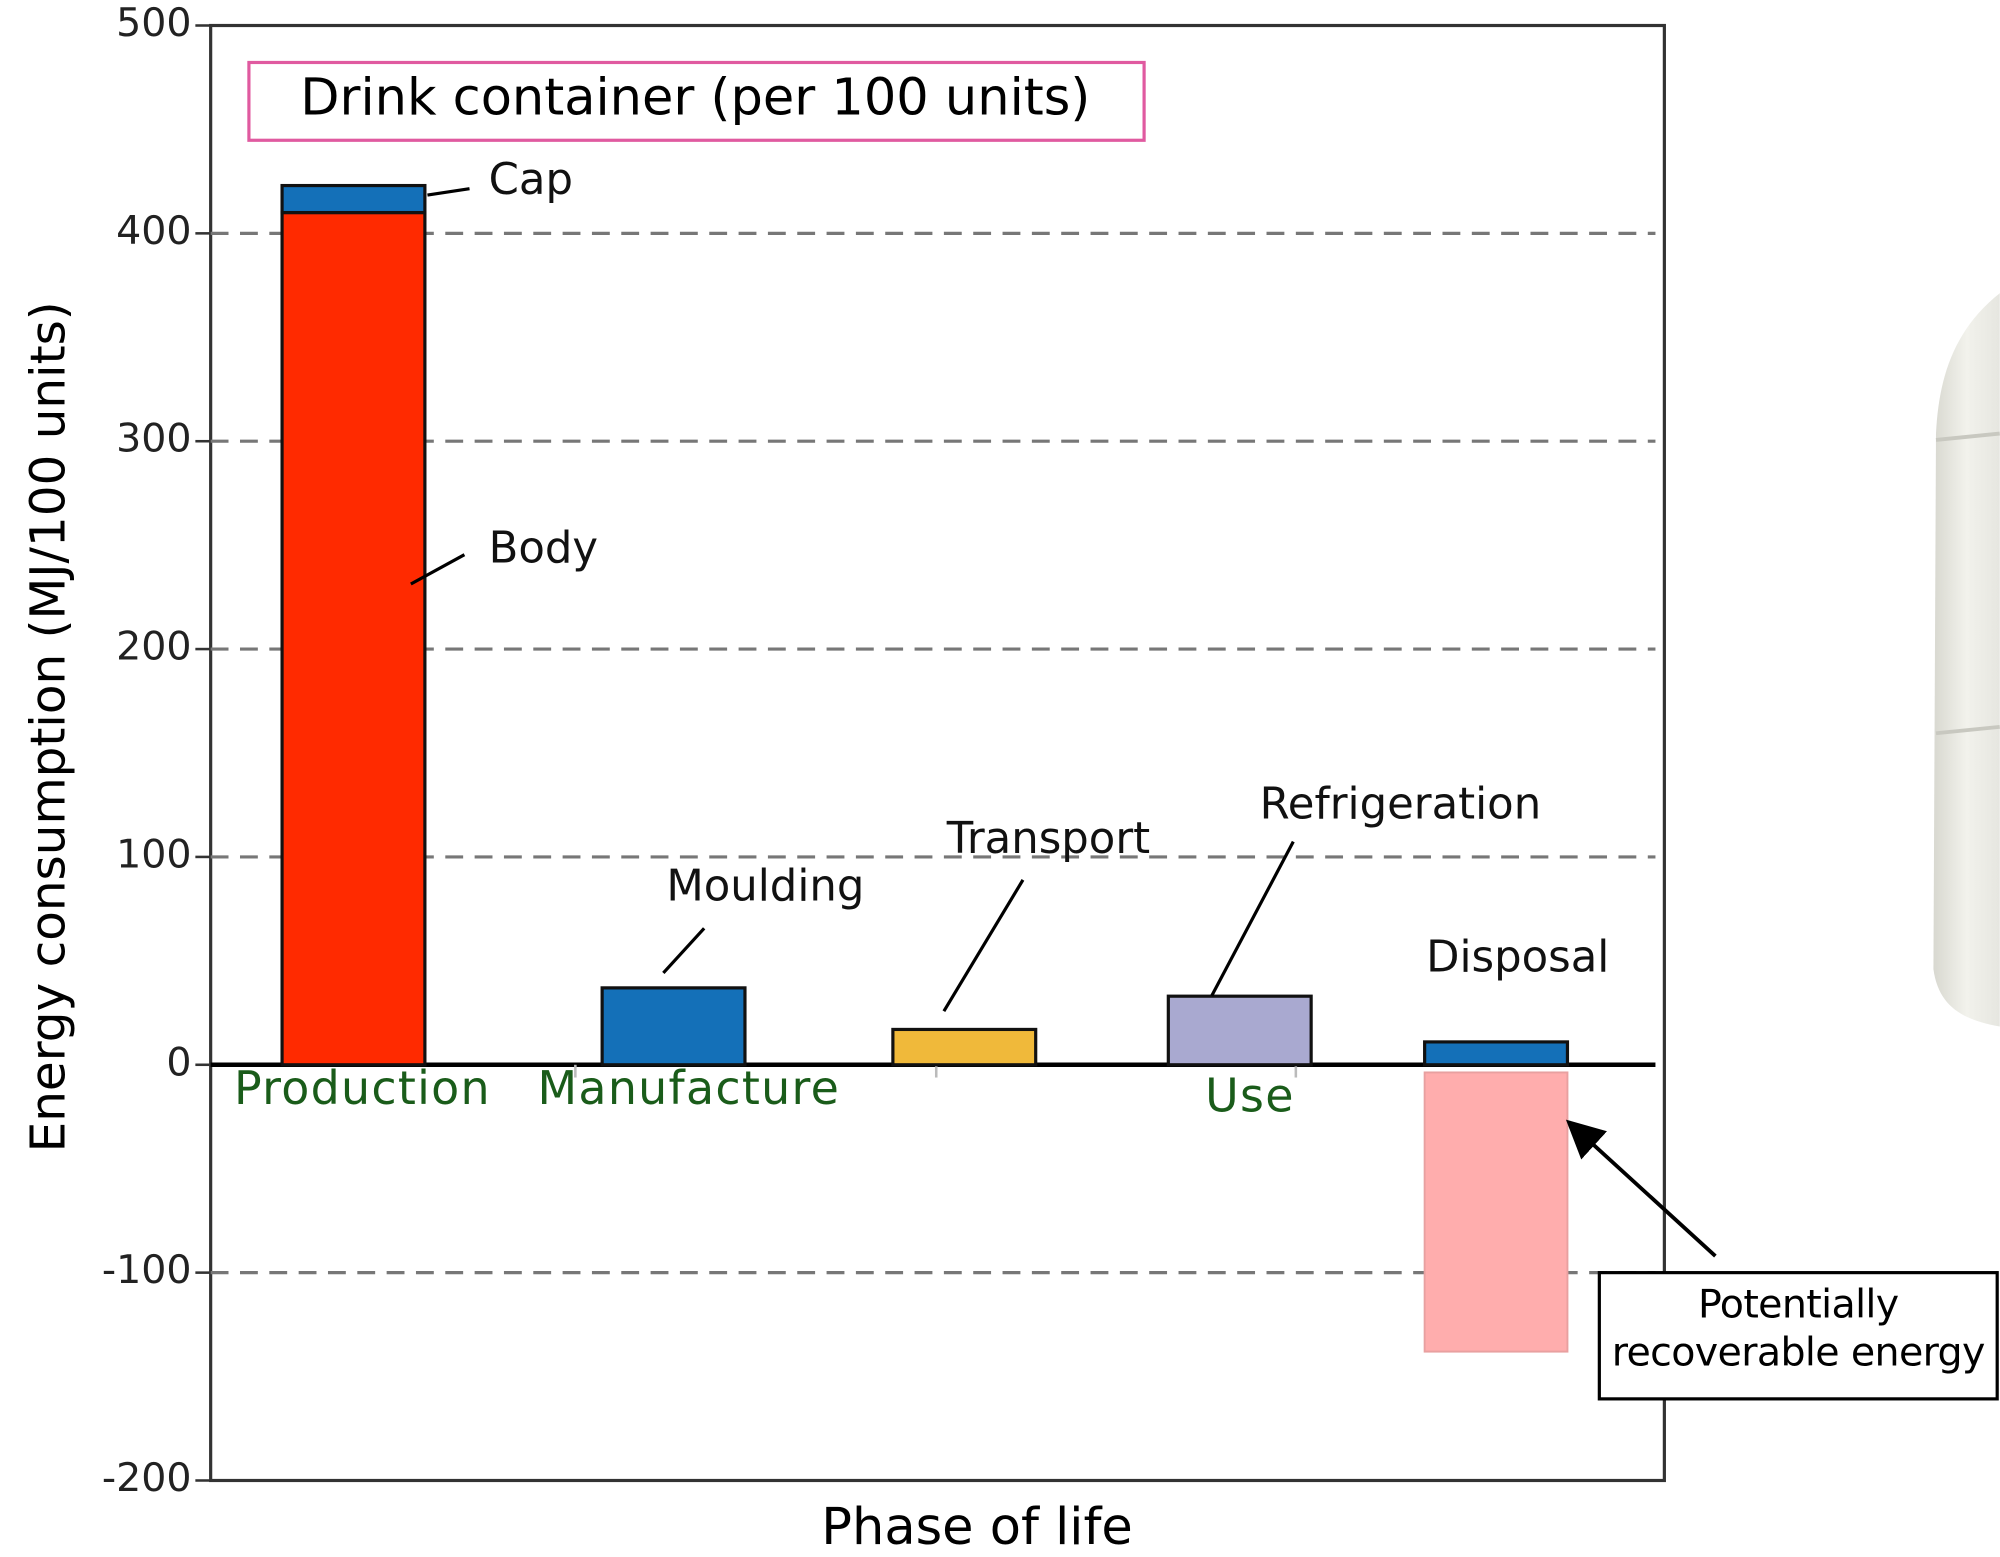 This screenshot has width=2000, height=1557. What do you see at coordinates (1967, 583) in the screenshot?
I see `bottle-ridge` at bounding box center [1967, 583].